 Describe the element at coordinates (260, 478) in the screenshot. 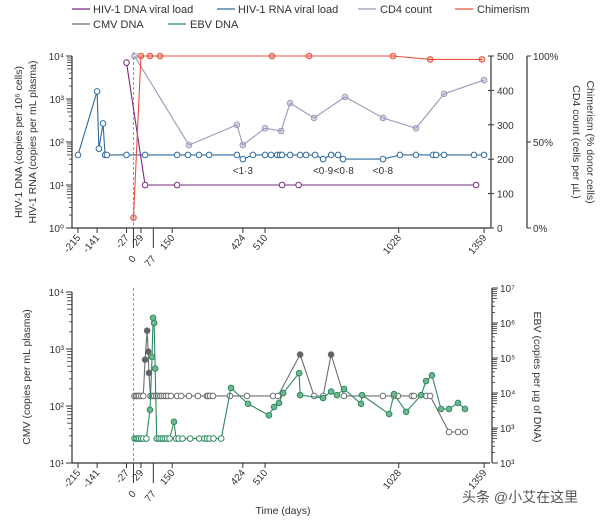

I see `x-tick-label: 510` at that location.